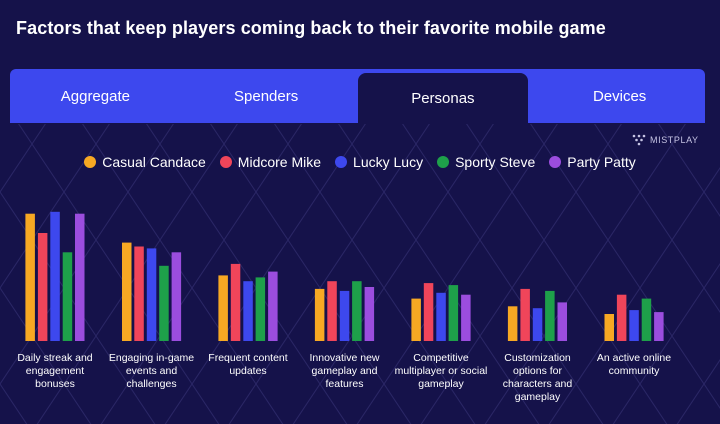 This screenshot has width=720, height=424. I want to click on legend-item-casual-candace: Casual Candace, so click(145, 162).